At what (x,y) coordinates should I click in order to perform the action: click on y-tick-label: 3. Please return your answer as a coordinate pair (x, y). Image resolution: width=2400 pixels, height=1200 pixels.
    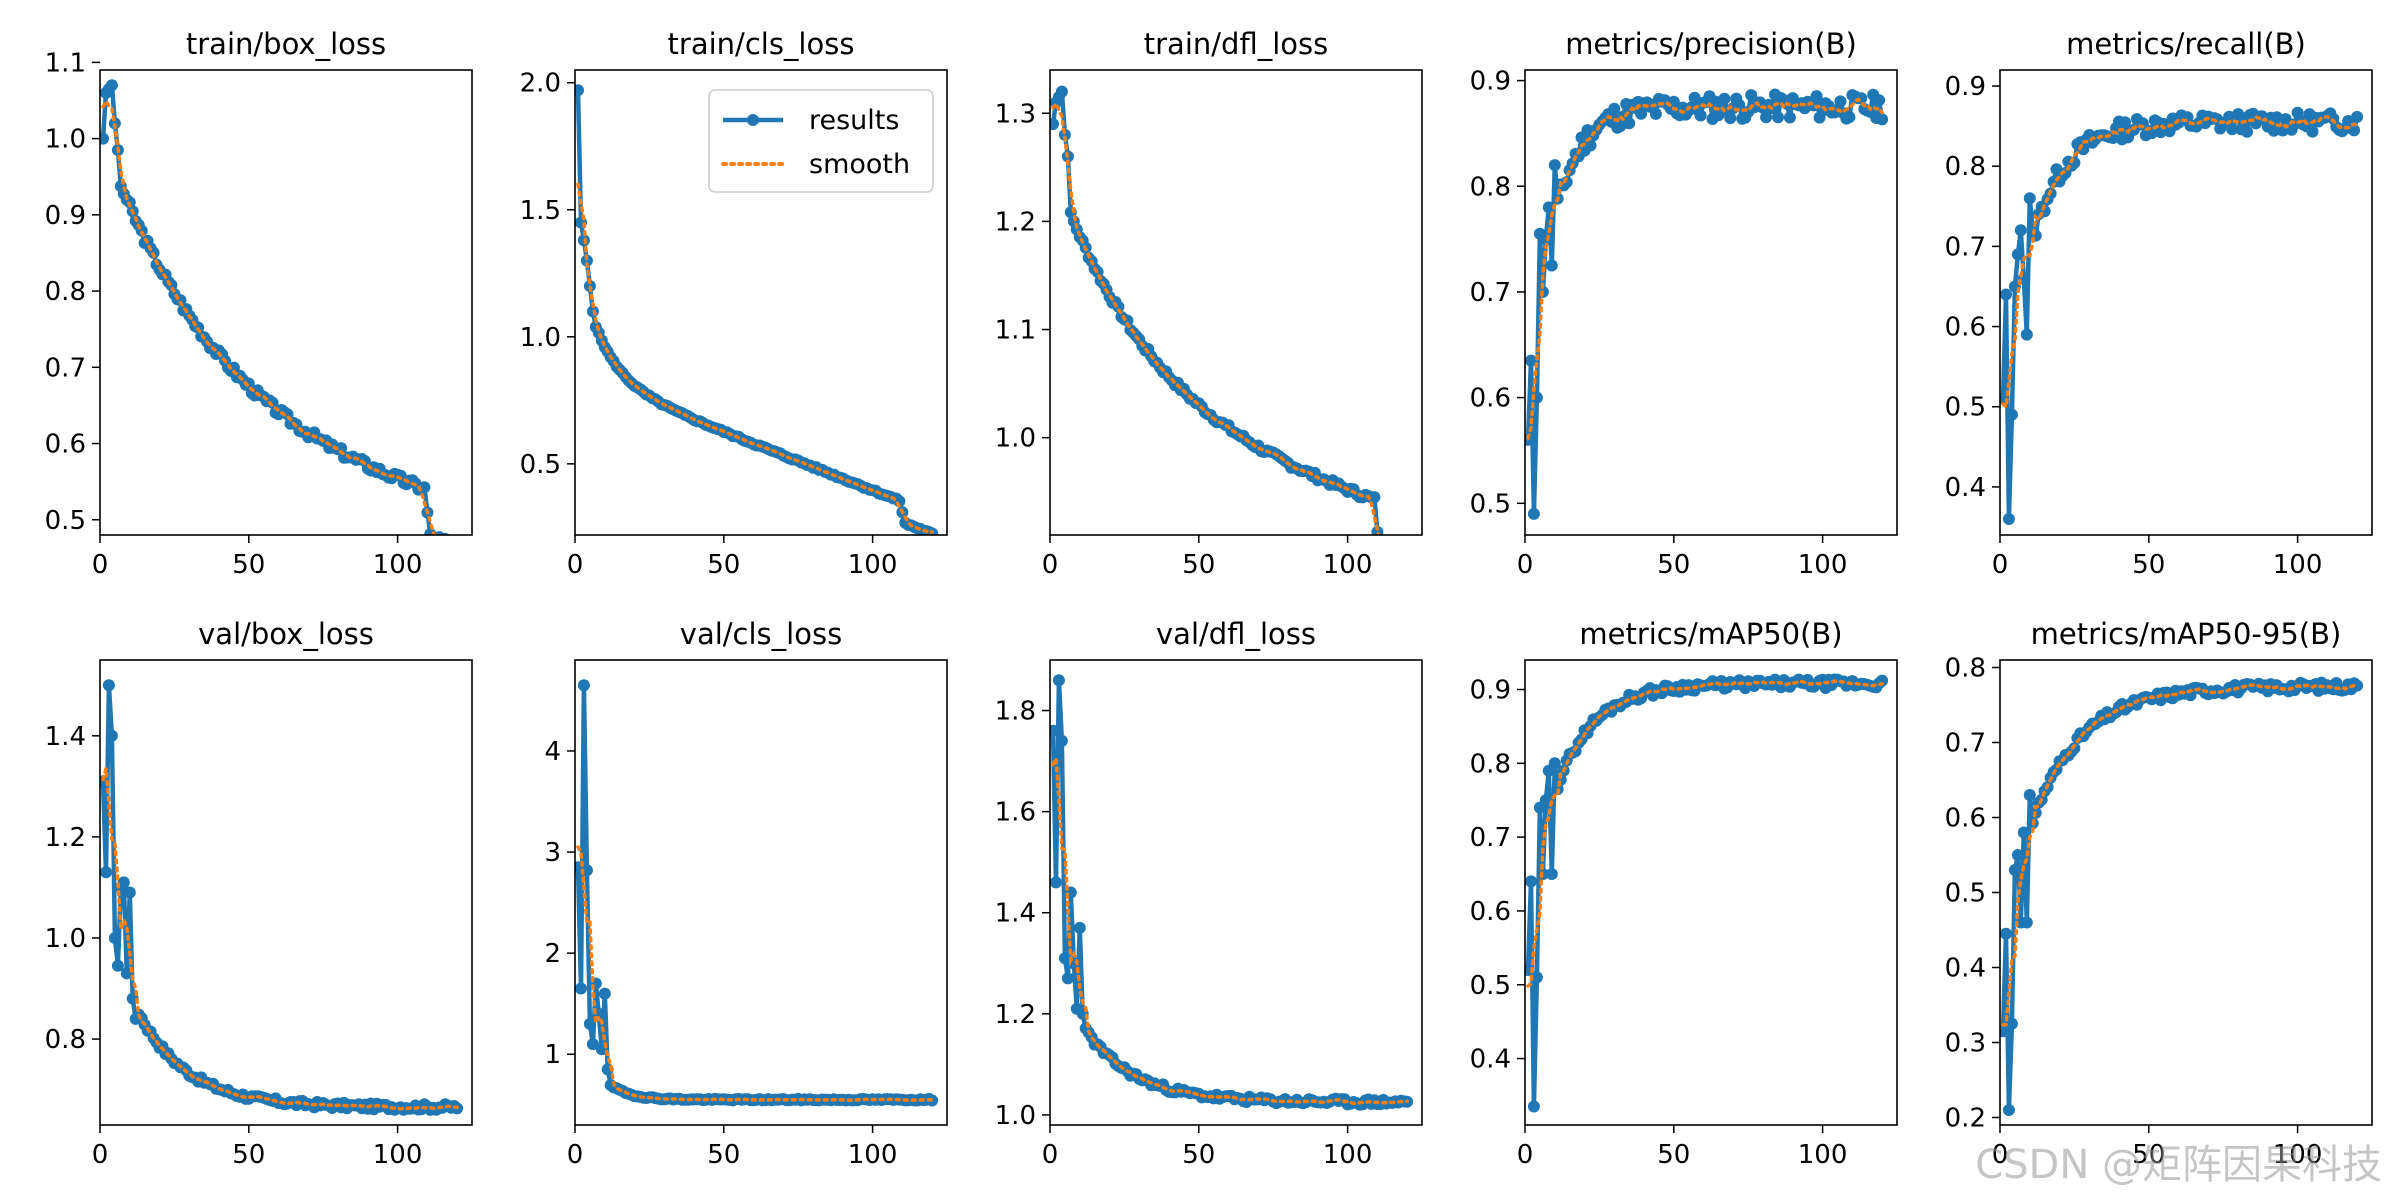
    Looking at the image, I should click on (552, 853).